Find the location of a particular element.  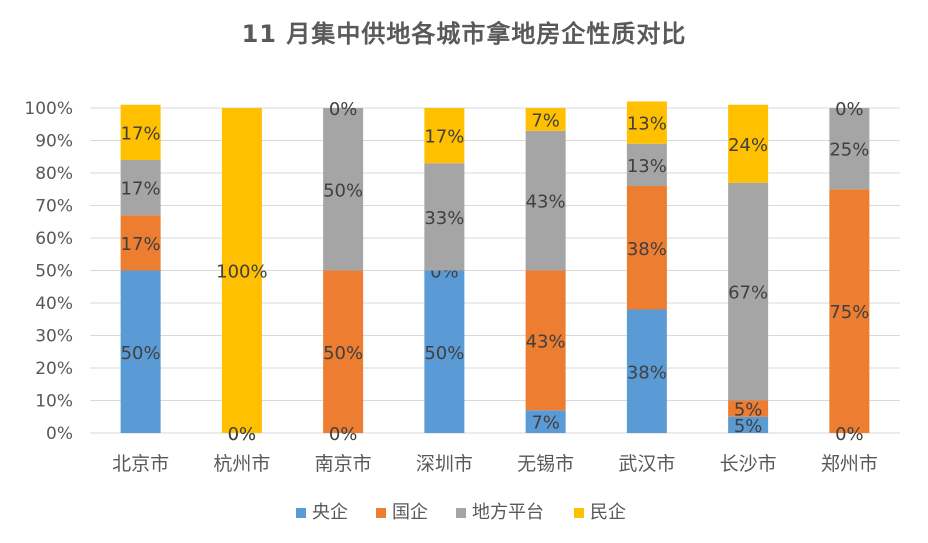

x-category-label: 南京市 is located at coordinates (343, 464).